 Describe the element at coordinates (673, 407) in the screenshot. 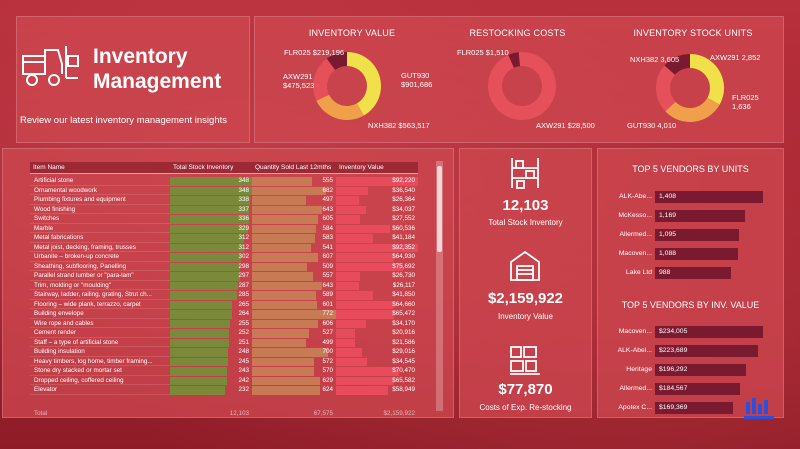

I see `vendor-value-value: $169,369` at that location.